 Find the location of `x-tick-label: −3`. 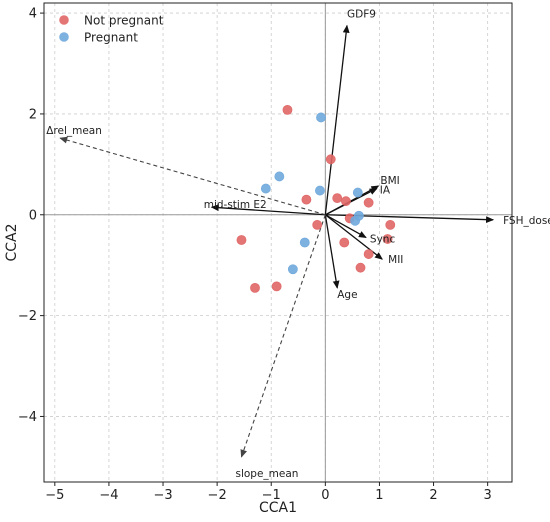

x-tick-label: −3 is located at coordinates (162, 495).